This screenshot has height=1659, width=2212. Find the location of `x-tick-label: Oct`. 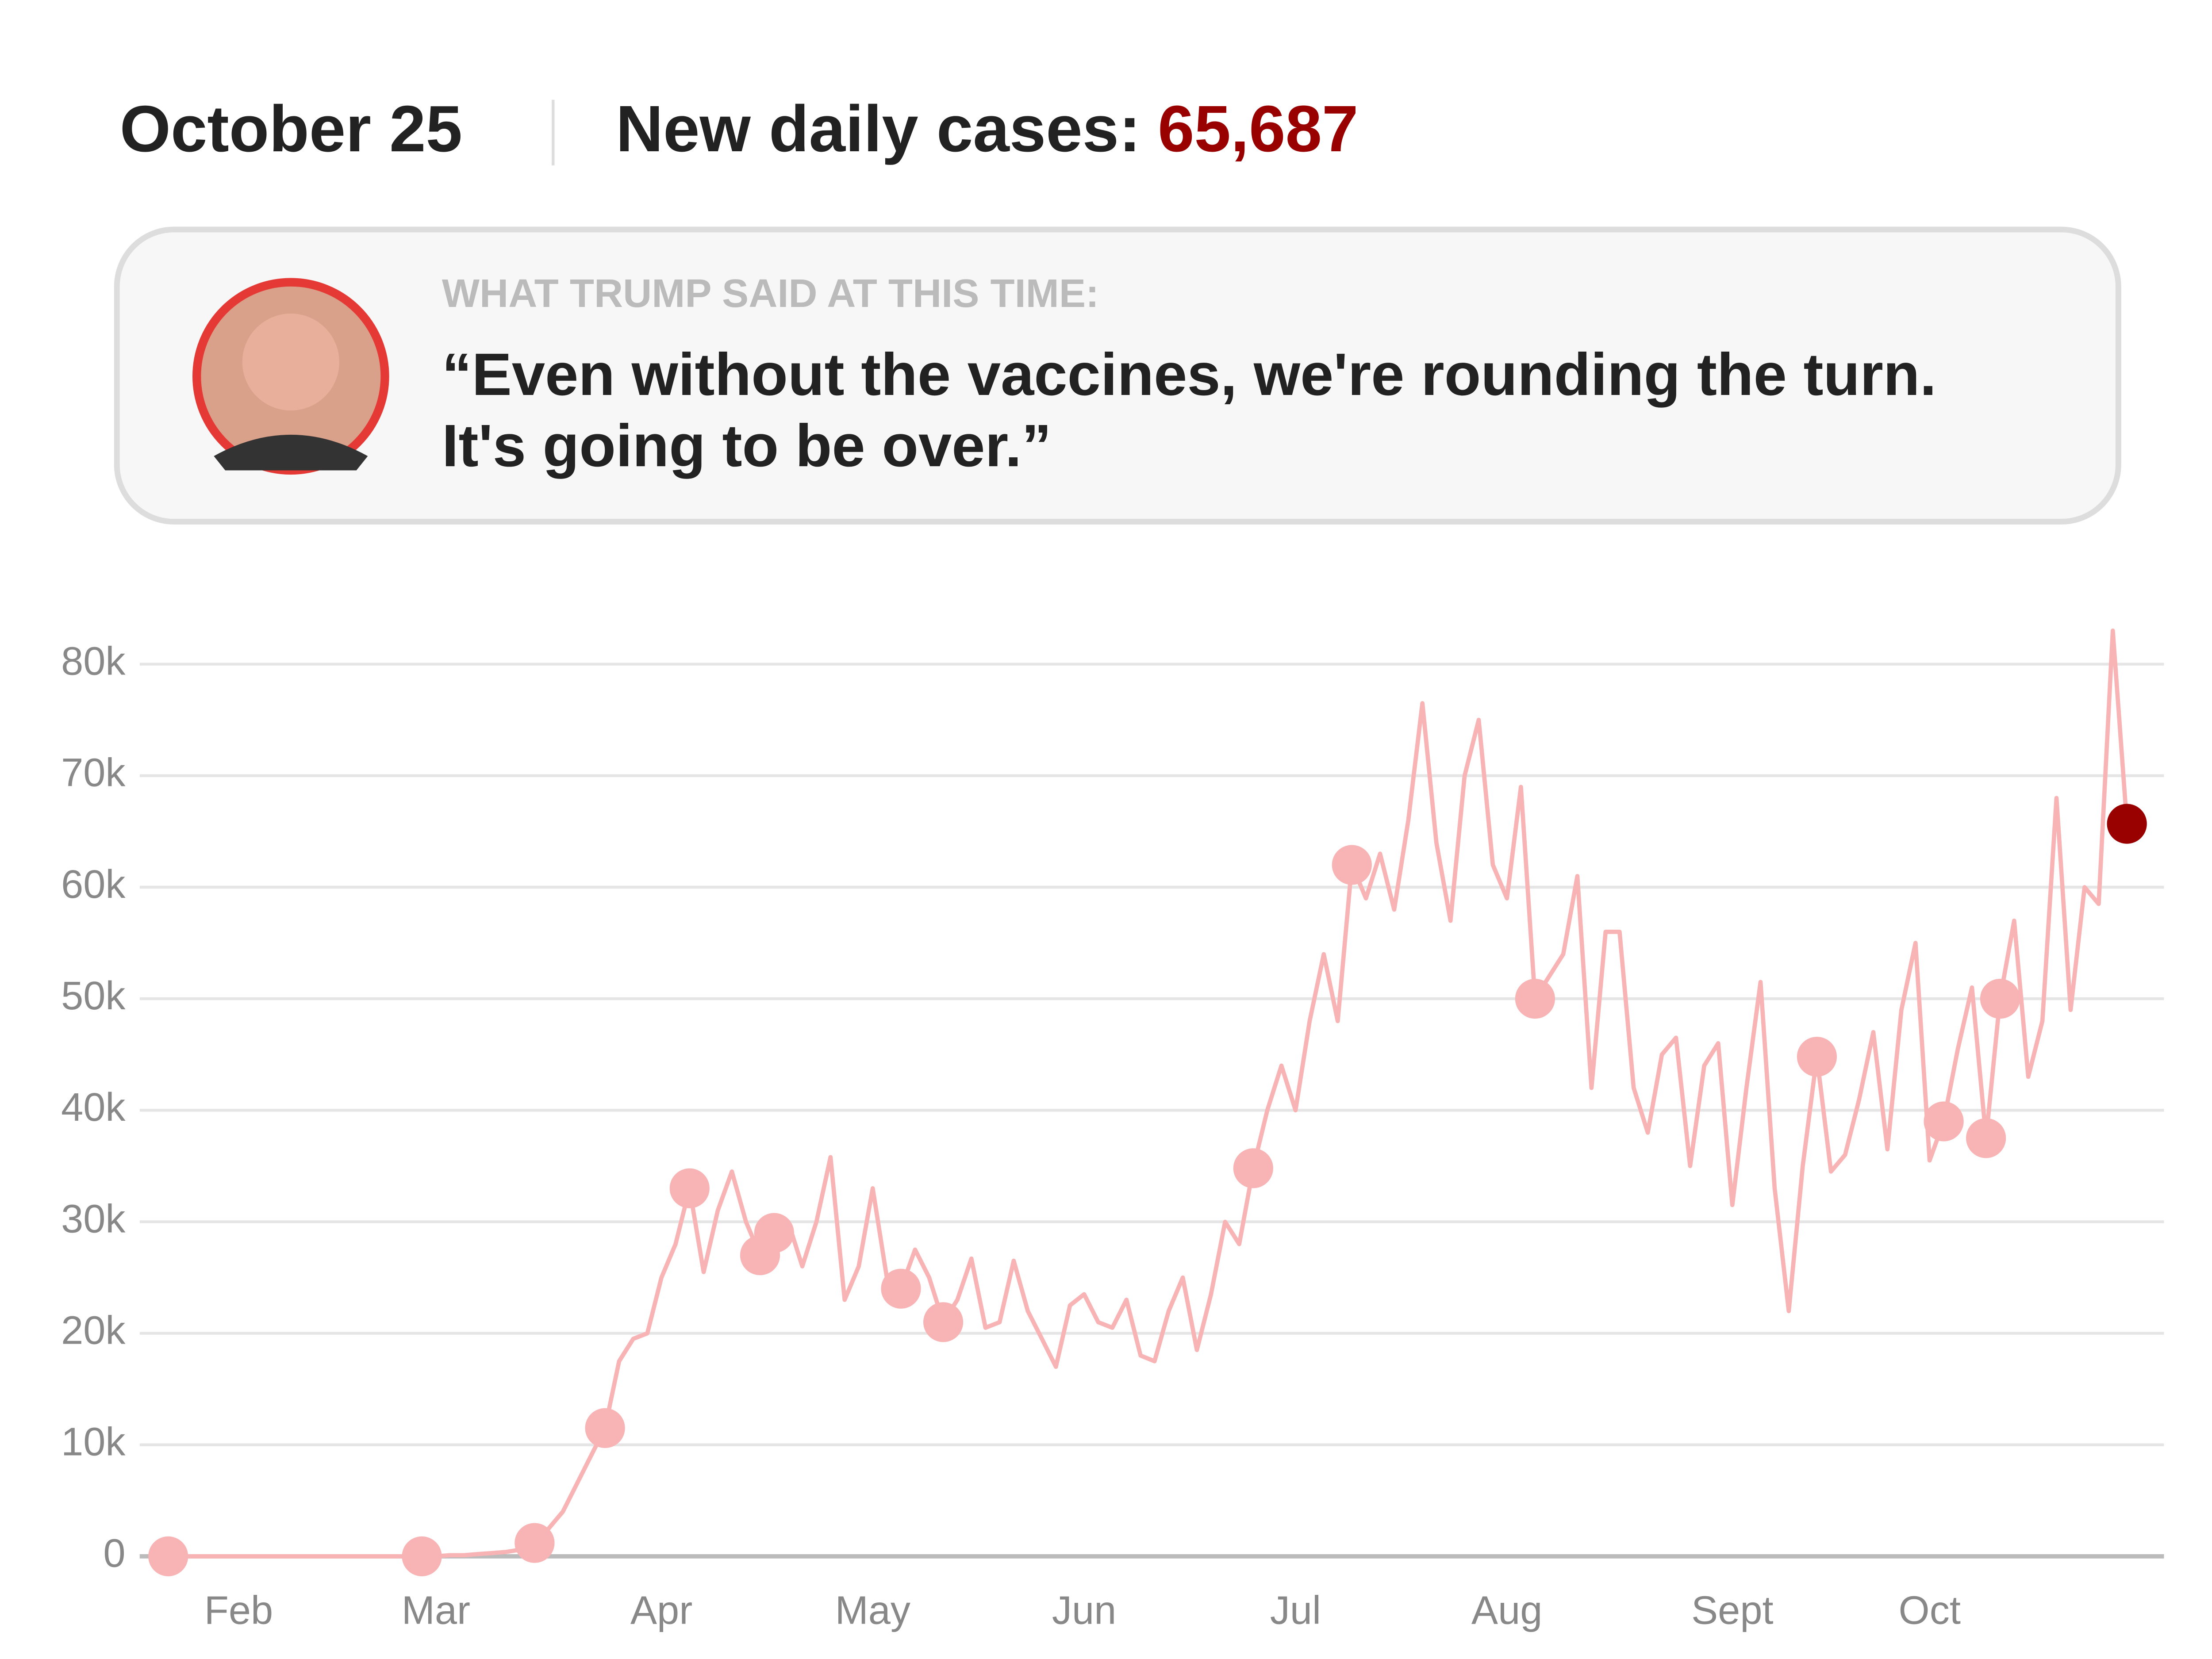

x-tick-label: Oct is located at coordinates (1930, 1610).